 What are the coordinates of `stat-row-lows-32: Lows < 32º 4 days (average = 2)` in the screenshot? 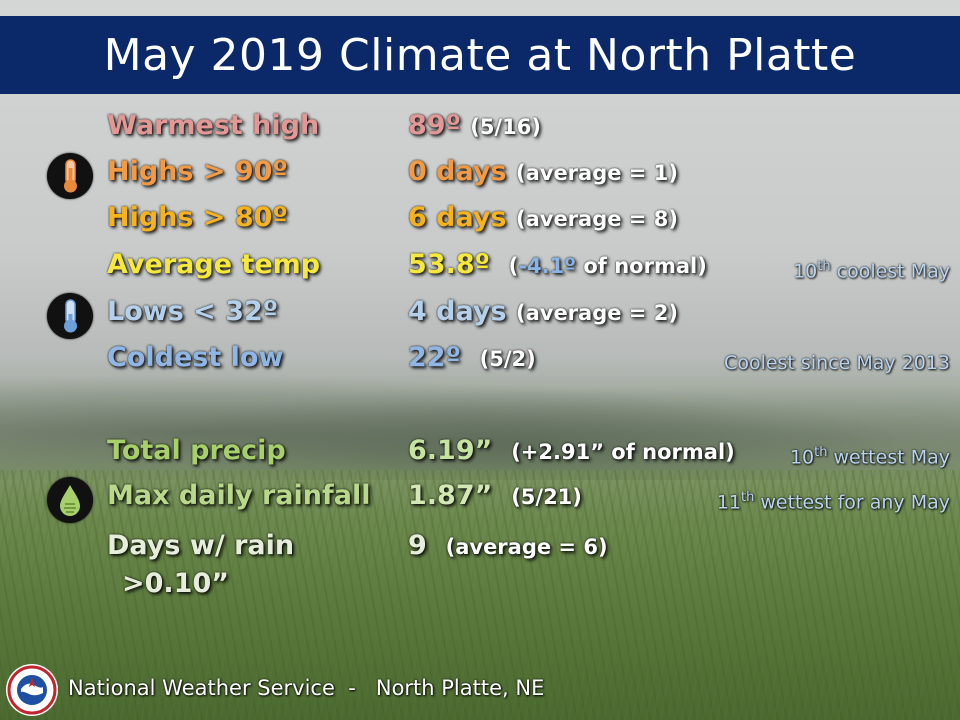 It's located at (480, 319).